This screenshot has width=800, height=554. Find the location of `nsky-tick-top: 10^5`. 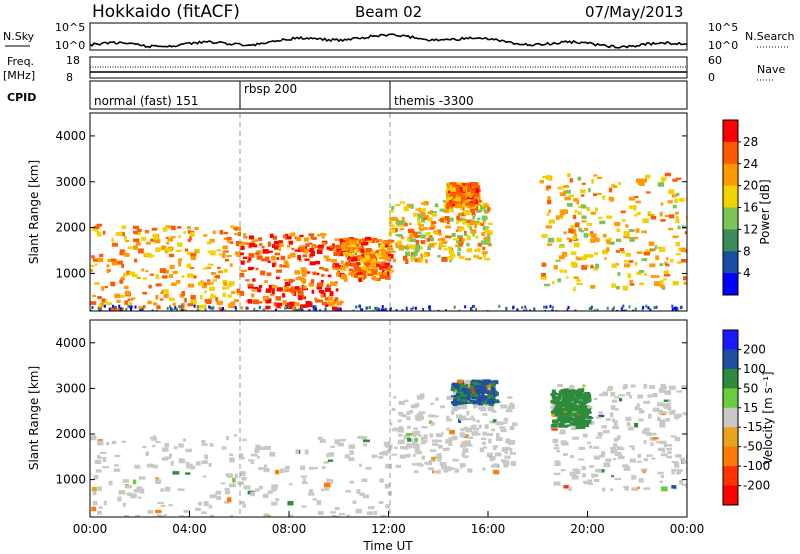

nsky-tick-top: 10^5 is located at coordinates (70, 27).